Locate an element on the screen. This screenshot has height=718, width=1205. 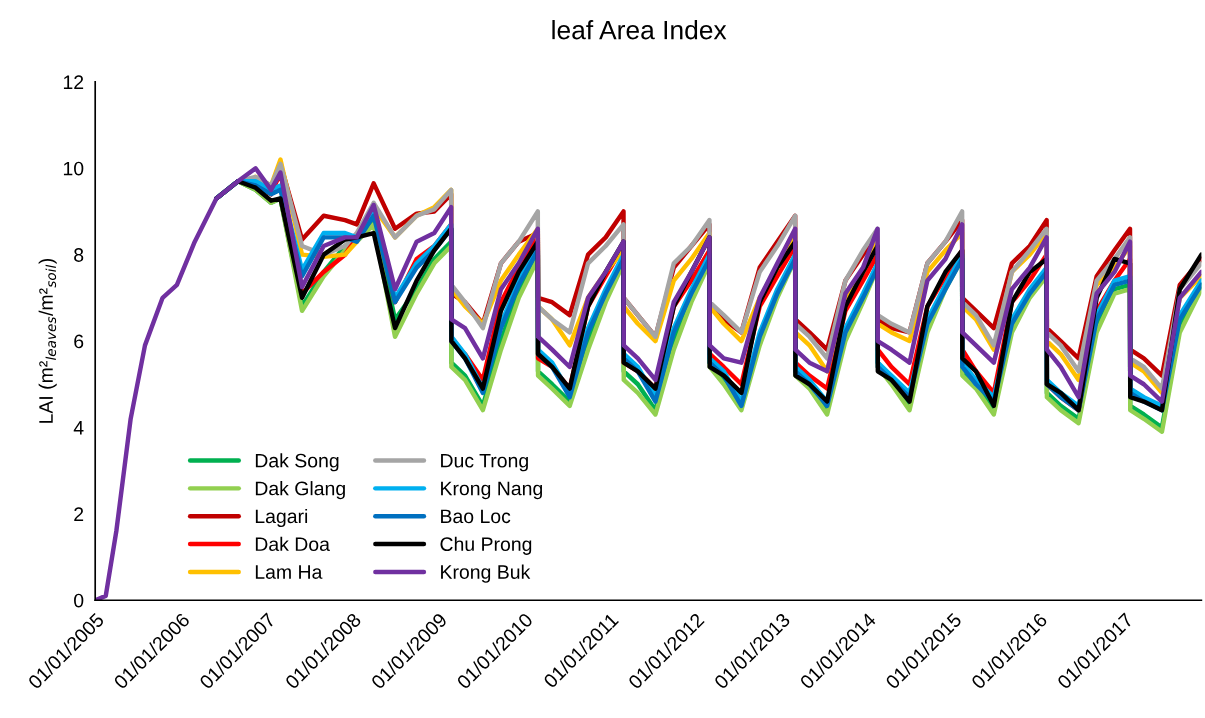
chart-title: leaf Area Index is located at coordinates (639, 30).